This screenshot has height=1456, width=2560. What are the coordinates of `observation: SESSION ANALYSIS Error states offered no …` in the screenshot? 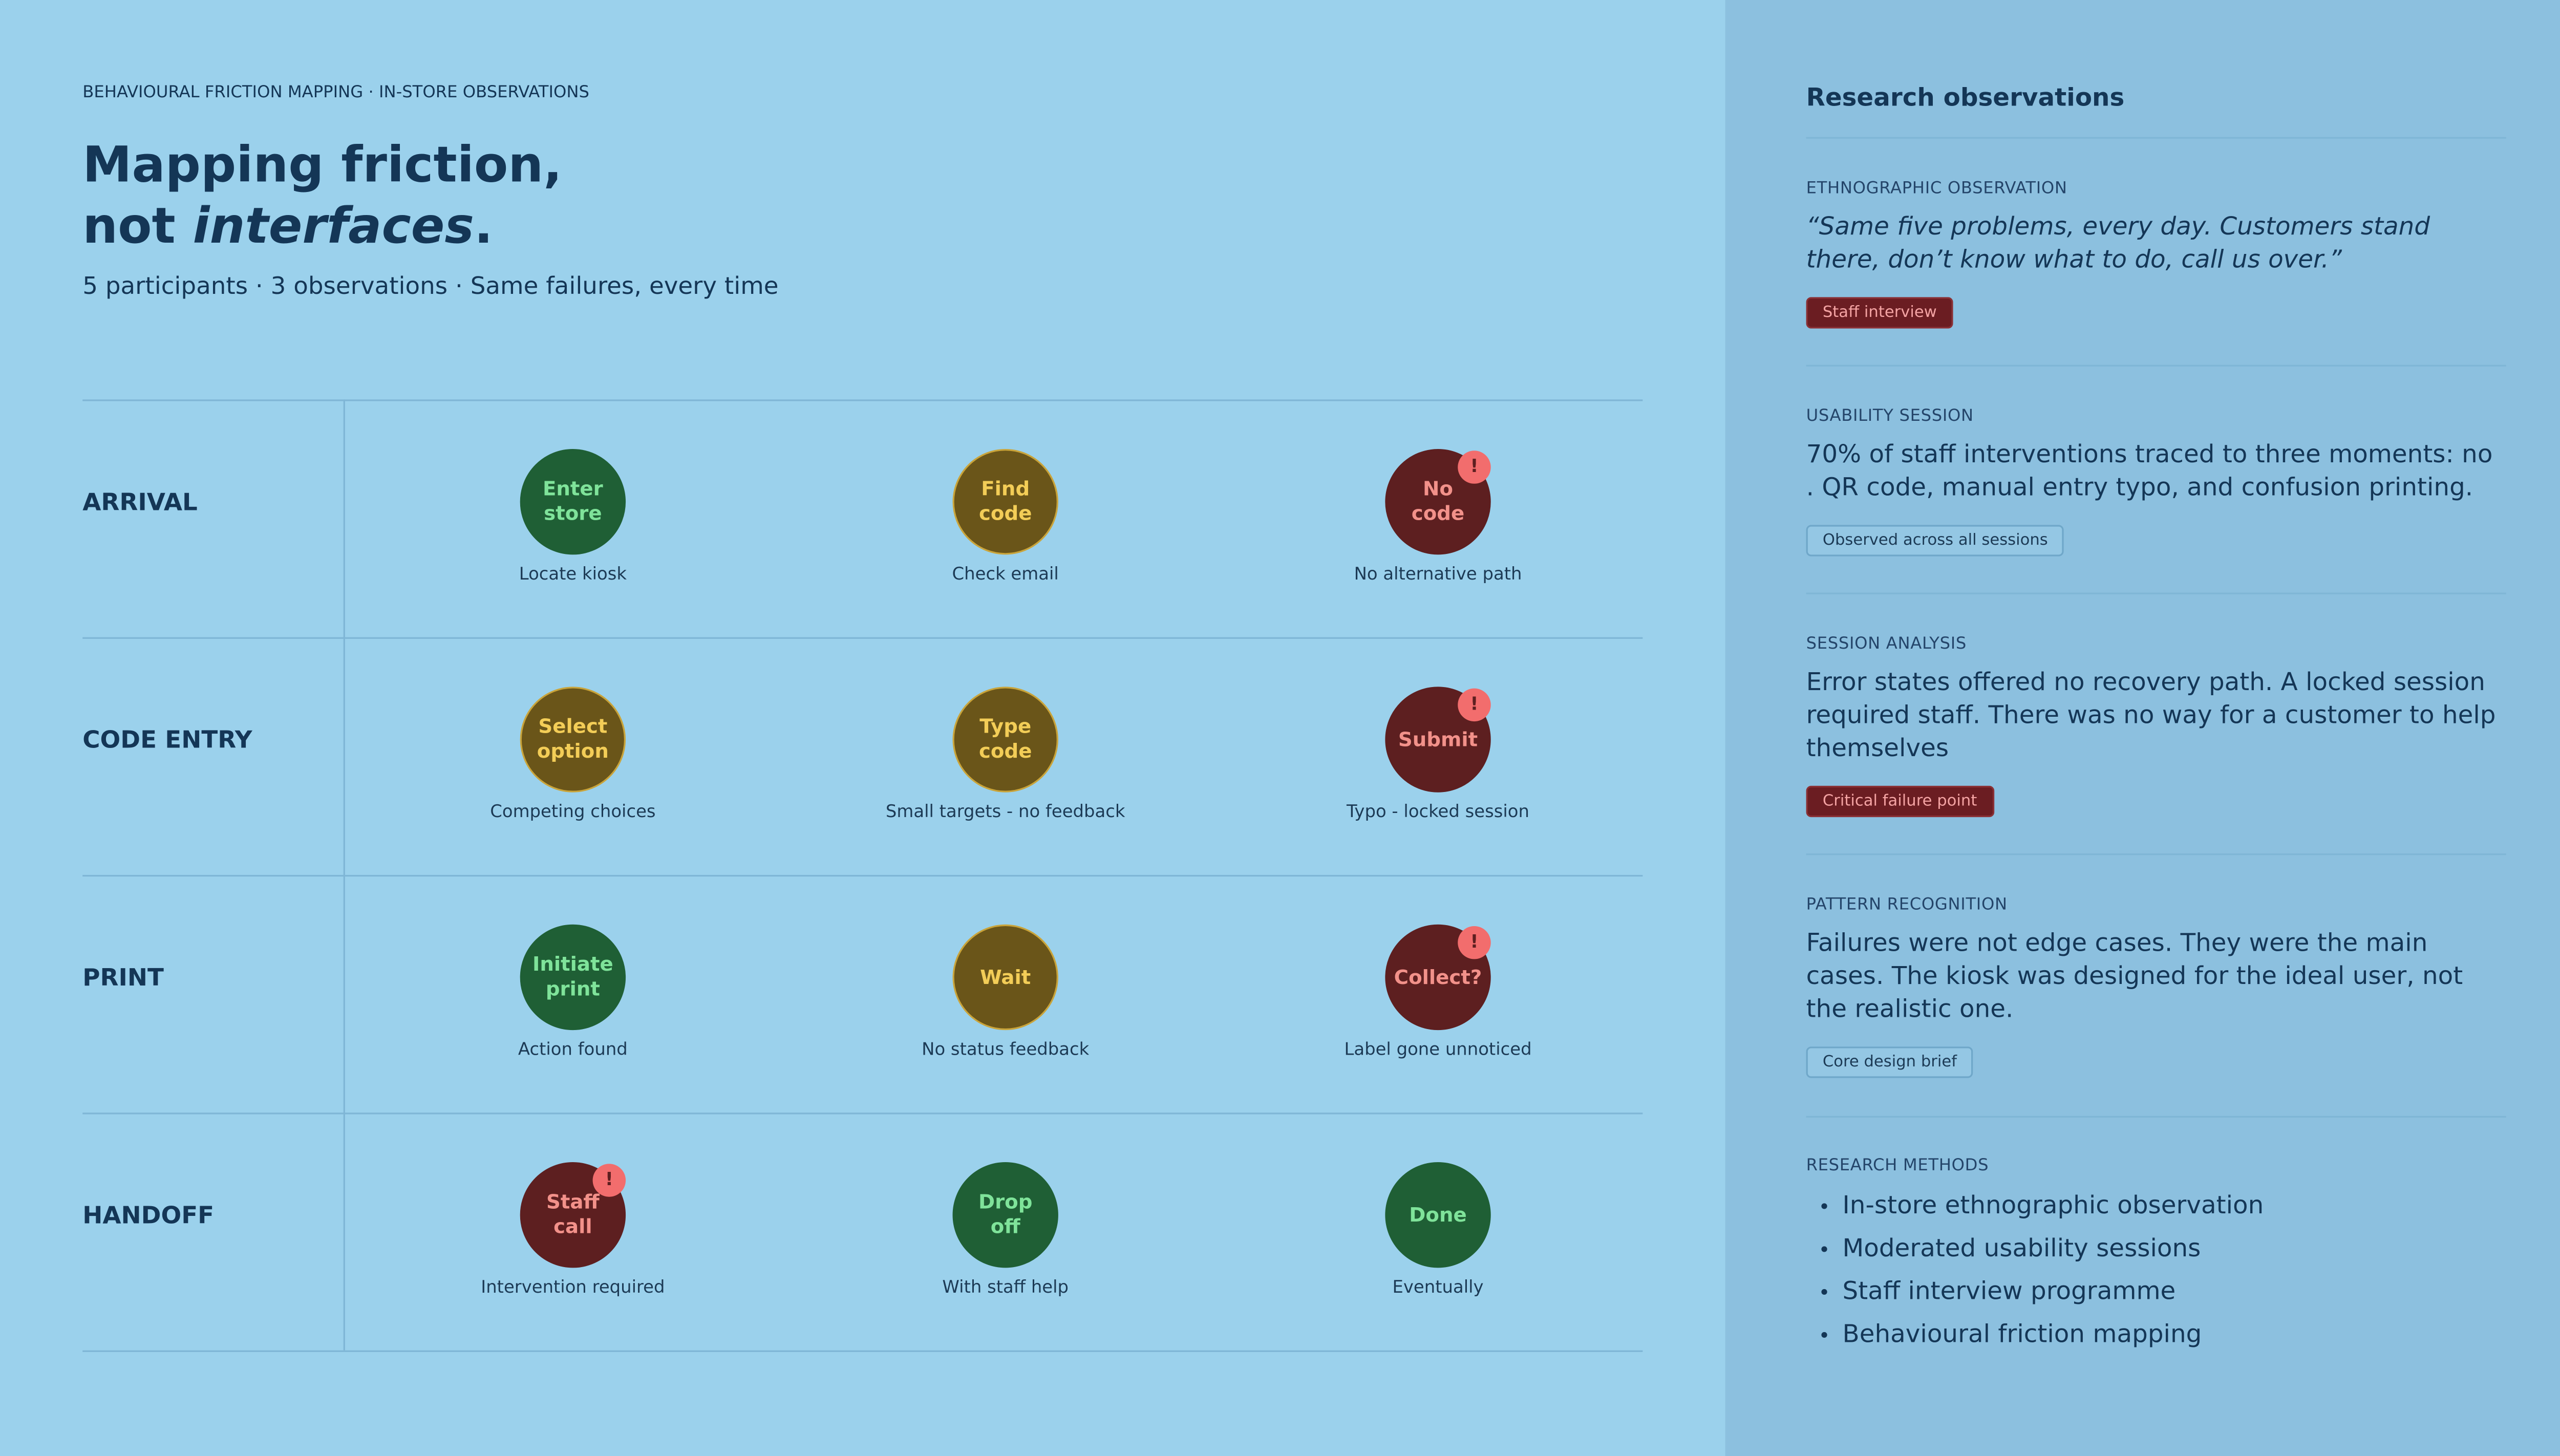 It's located at (2156, 726).